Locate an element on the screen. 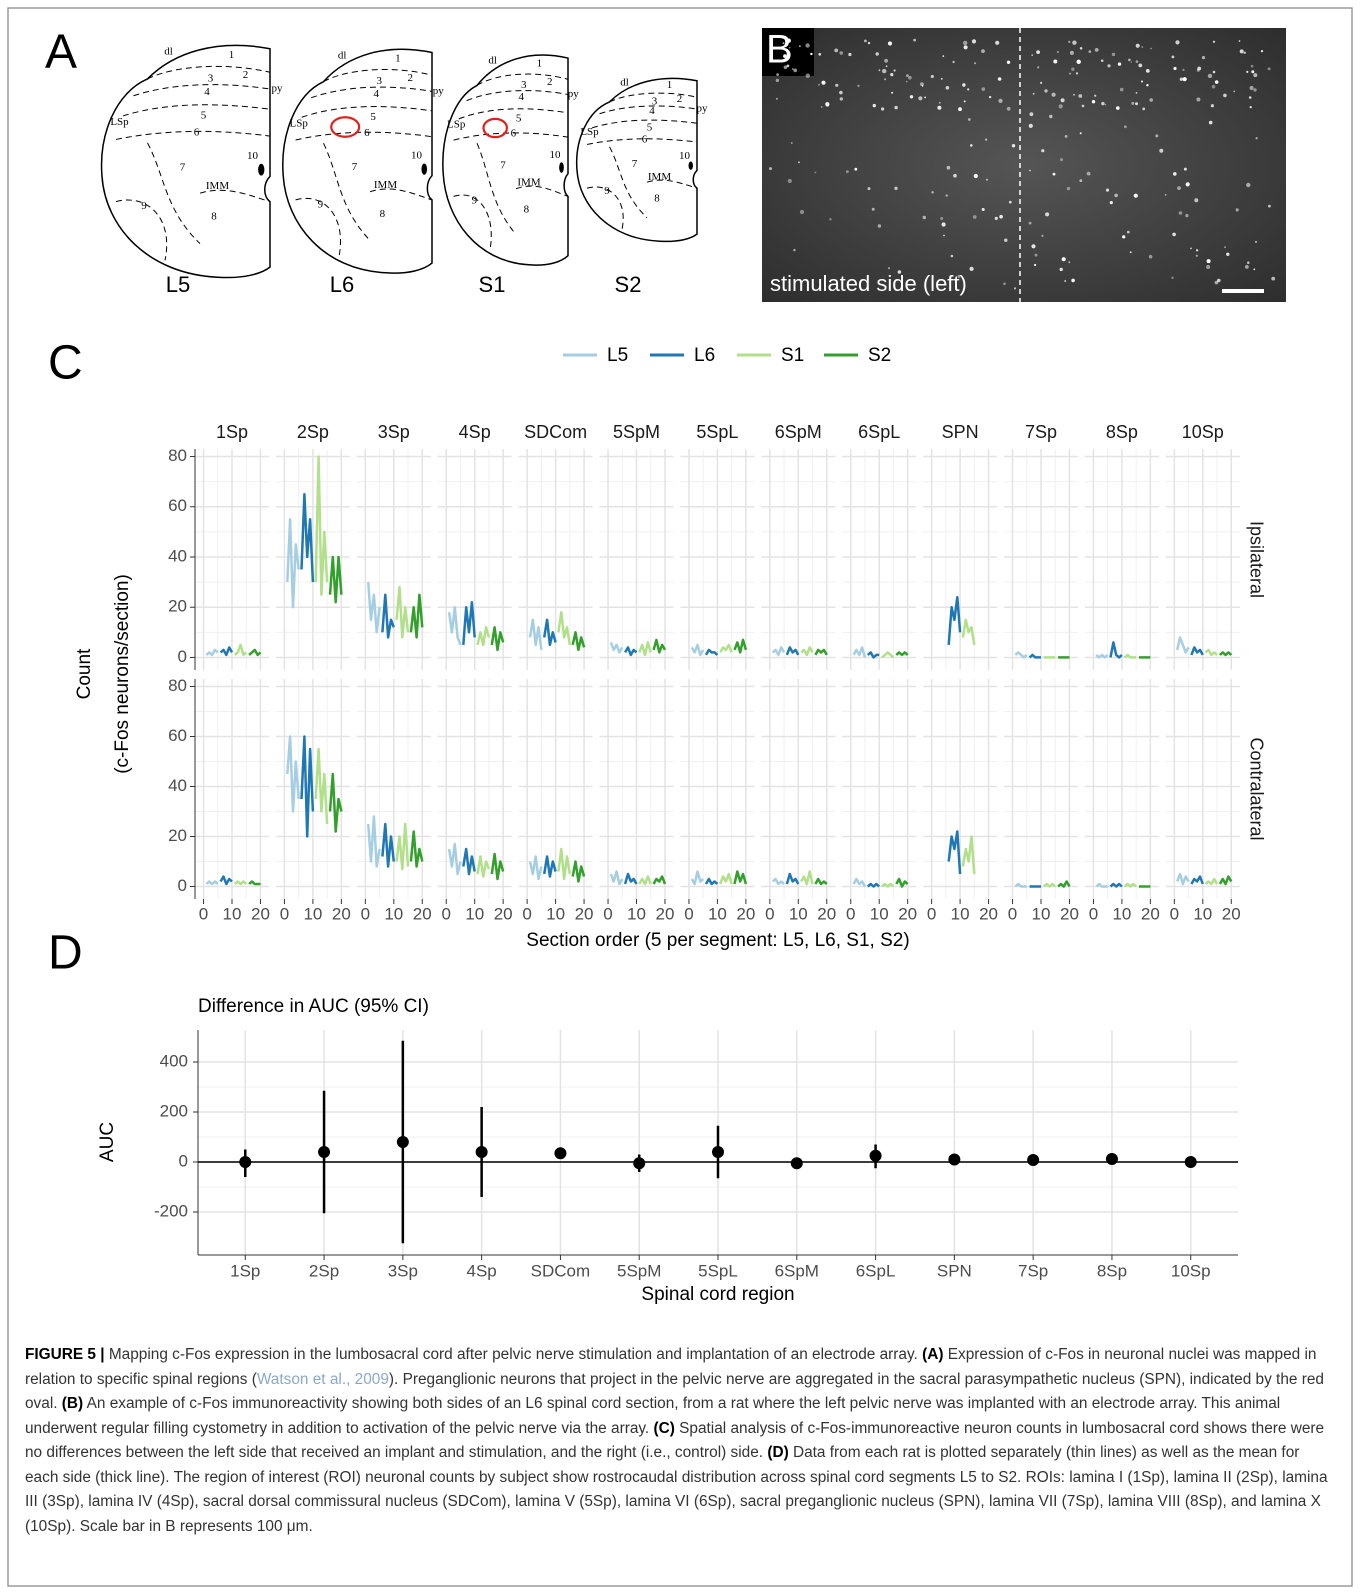 Image resolution: width=1360 pixels, height=1595 pixels. diagram-label: IMM is located at coordinates (528, 182).